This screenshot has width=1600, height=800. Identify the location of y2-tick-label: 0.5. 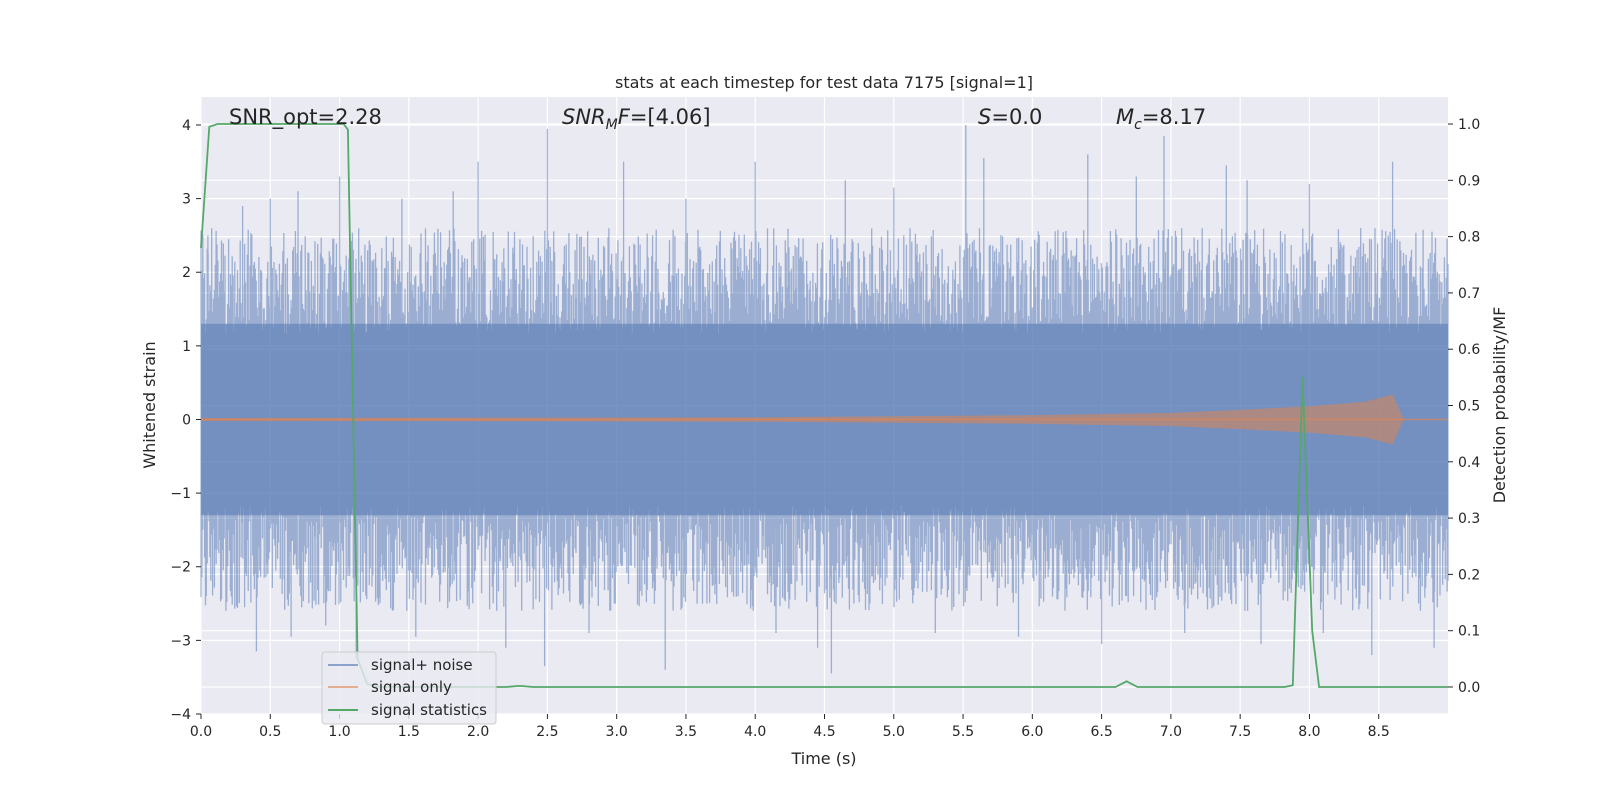
(1469, 407).